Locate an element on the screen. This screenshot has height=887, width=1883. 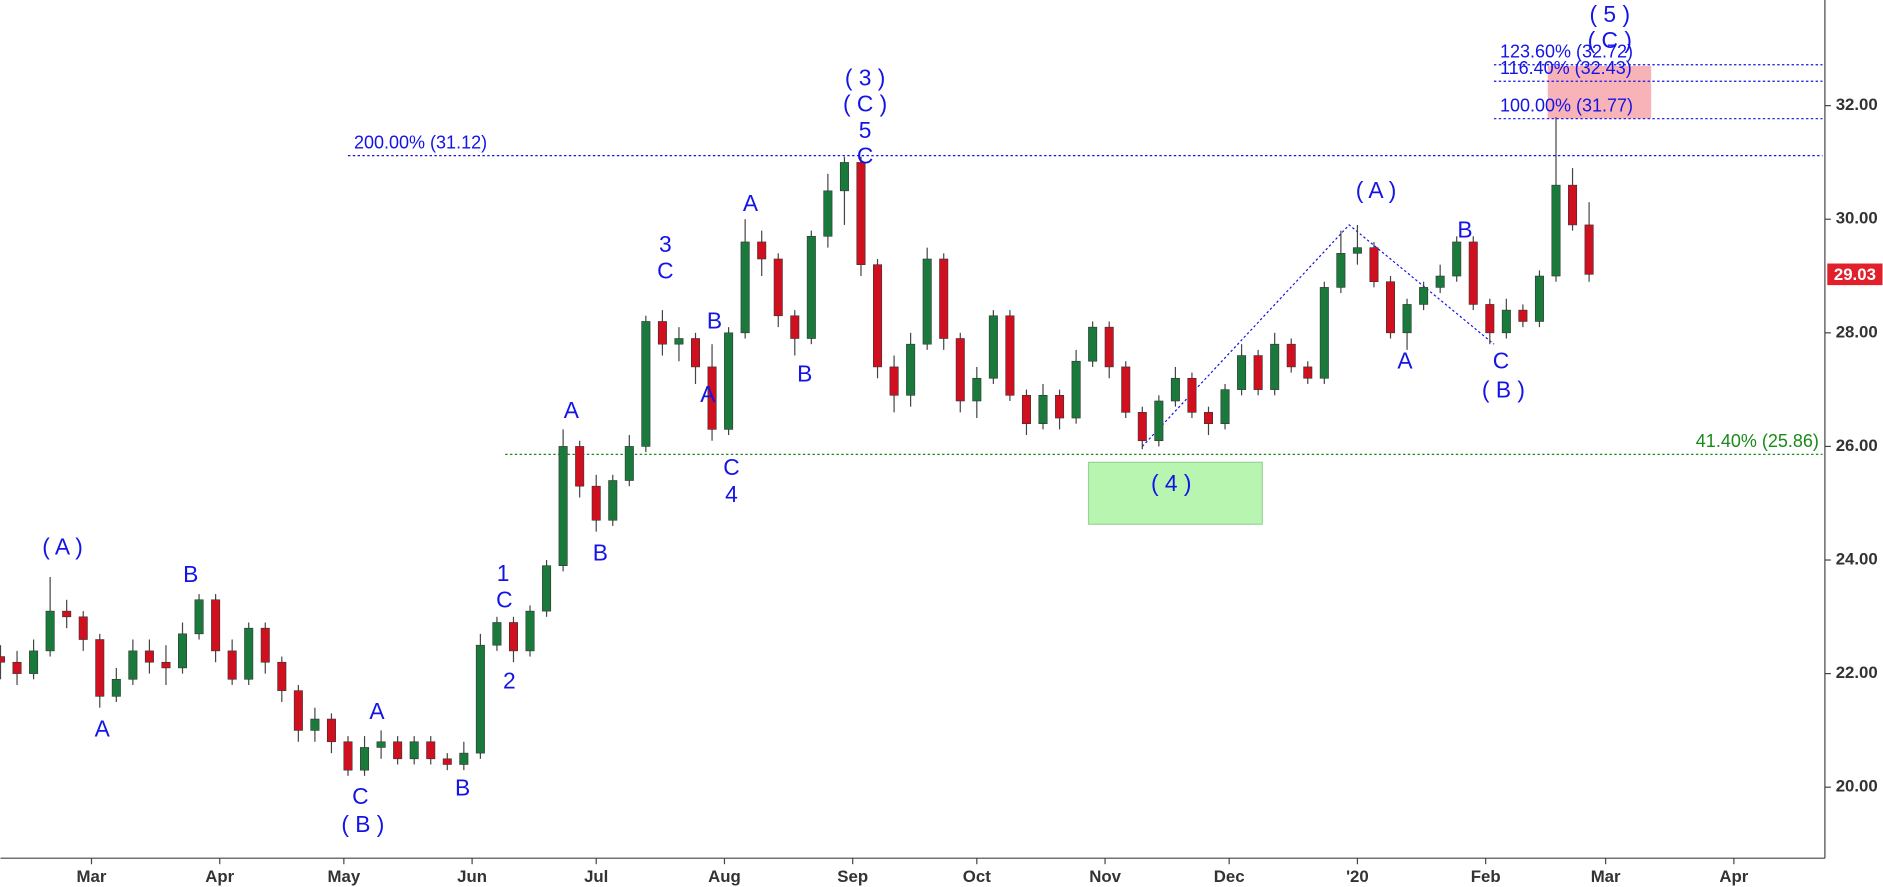
y-tick-label: 24.00 is located at coordinates (1857, 558).